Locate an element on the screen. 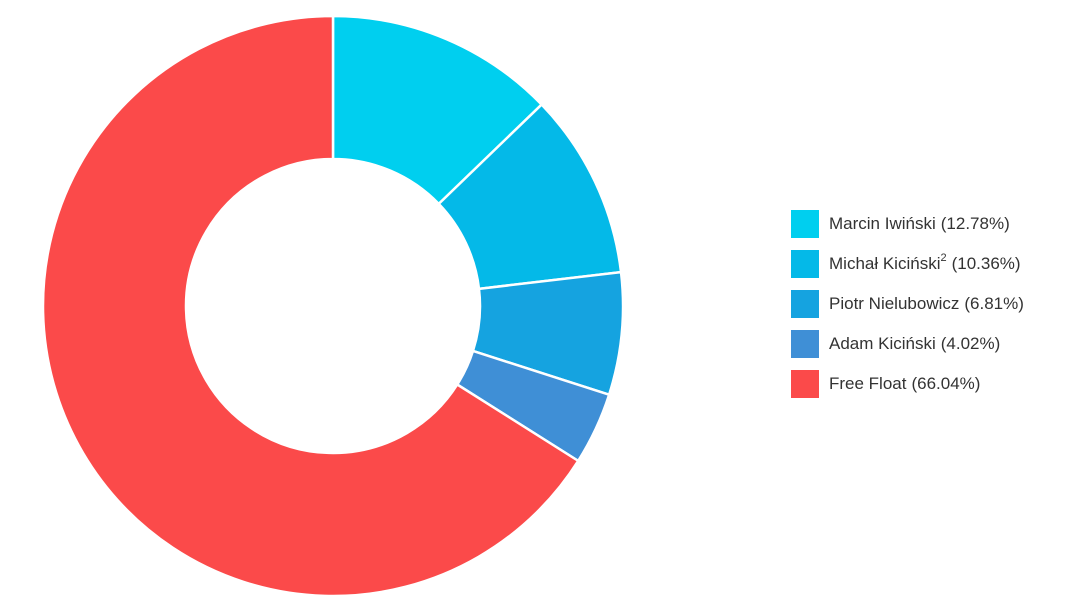  legend-value: (6.81%) is located at coordinates (994, 303).